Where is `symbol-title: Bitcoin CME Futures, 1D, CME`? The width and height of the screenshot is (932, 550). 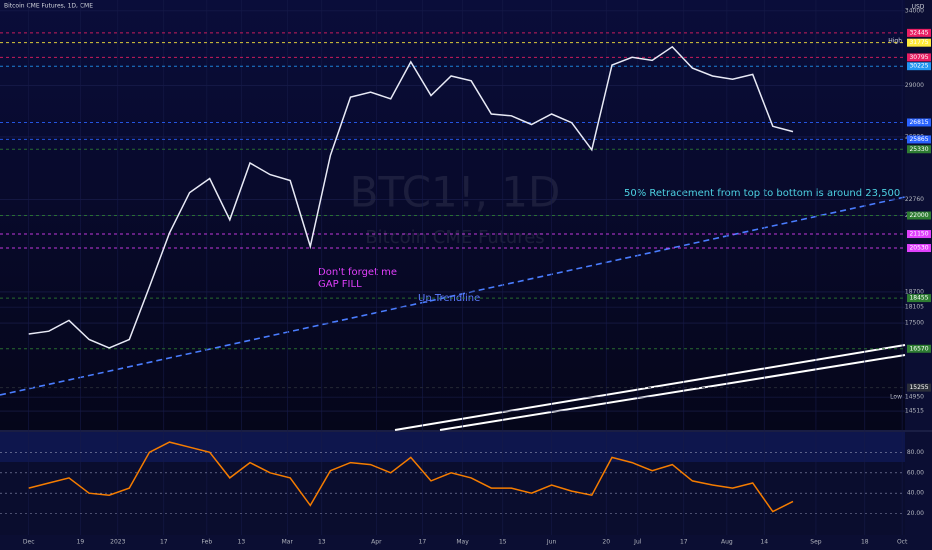
symbol-title: Bitcoin CME Futures, 1D, CME is located at coordinates (48, 6).